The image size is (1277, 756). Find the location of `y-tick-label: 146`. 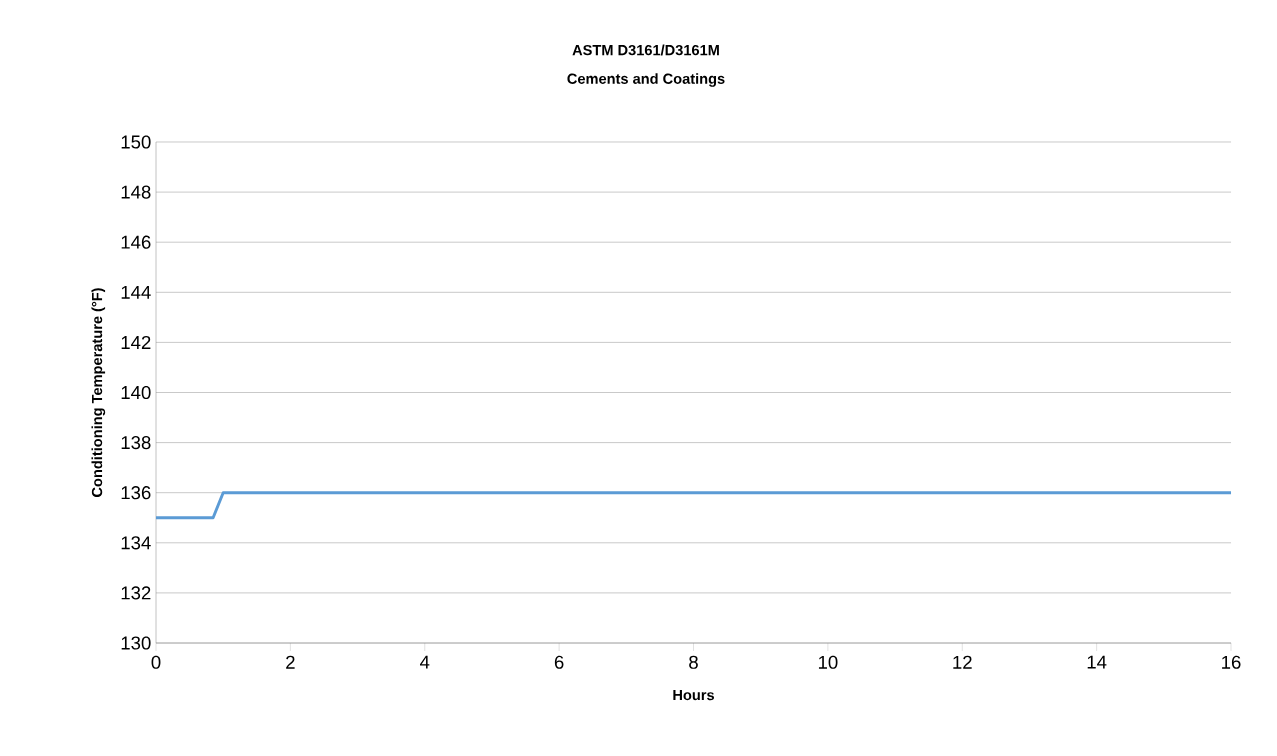

y-tick-label: 146 is located at coordinates (136, 242).